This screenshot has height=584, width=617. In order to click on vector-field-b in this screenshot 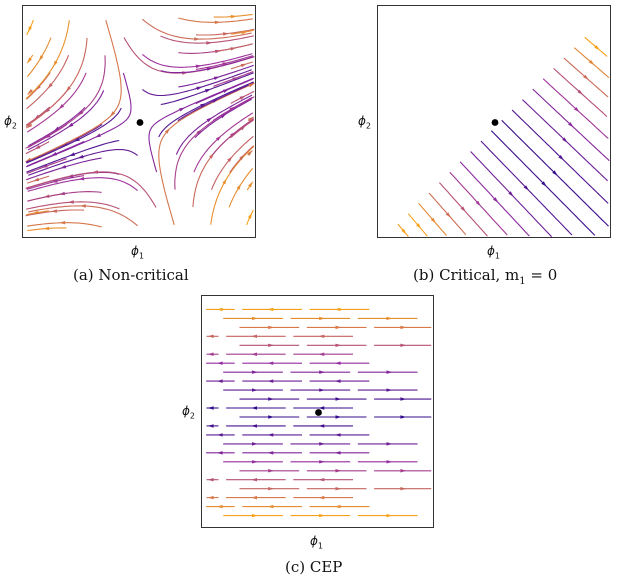, I will do `click(503, 136)`.